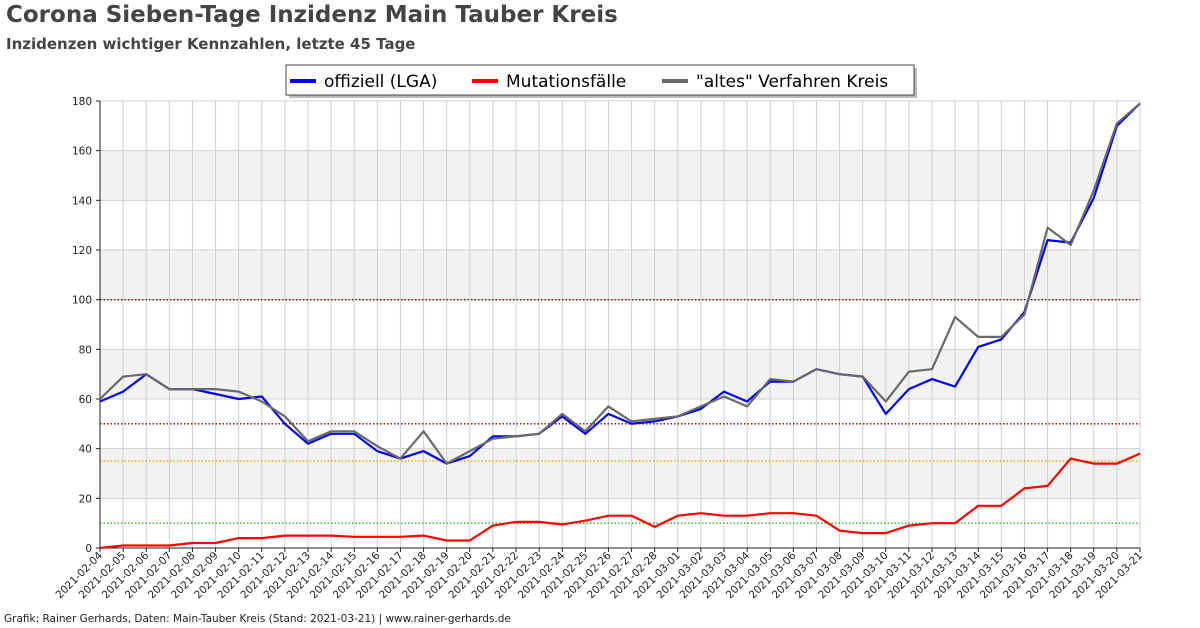 The height and width of the screenshot is (628, 1200). Describe the element at coordinates (88, 549) in the screenshot. I see `y-tick-label: 0` at that location.